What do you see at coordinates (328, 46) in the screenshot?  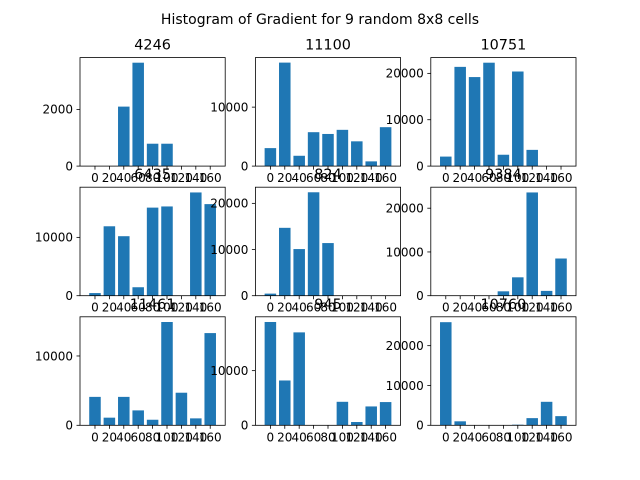 I see `subplot-title: 11100` at bounding box center [328, 46].